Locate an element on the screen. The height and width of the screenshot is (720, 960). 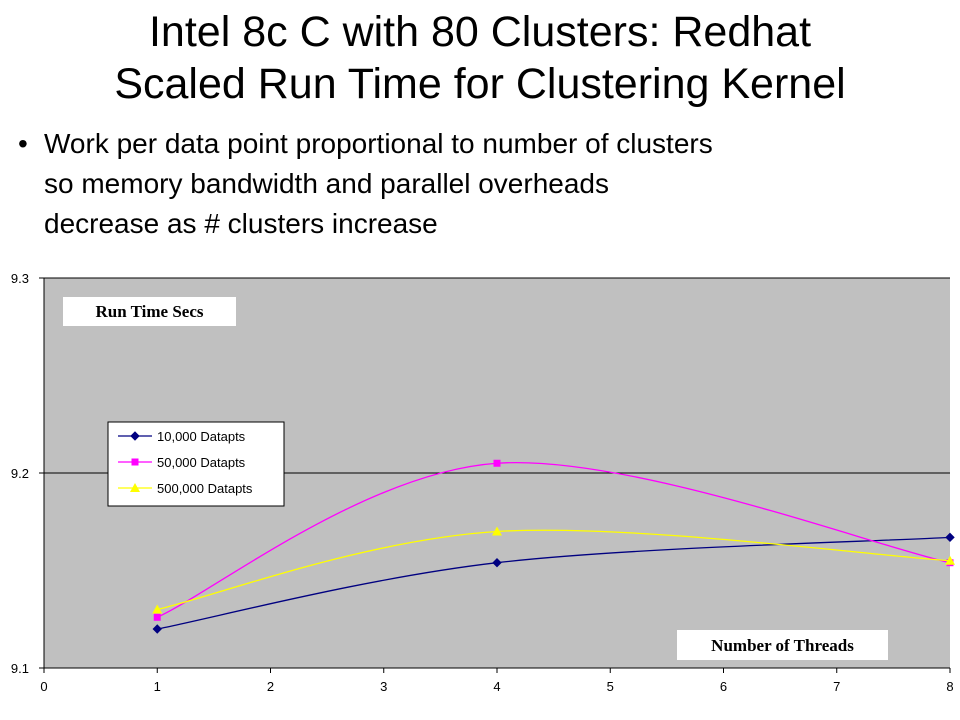
y-tick-label: 9.1 is located at coordinates (20, 668).